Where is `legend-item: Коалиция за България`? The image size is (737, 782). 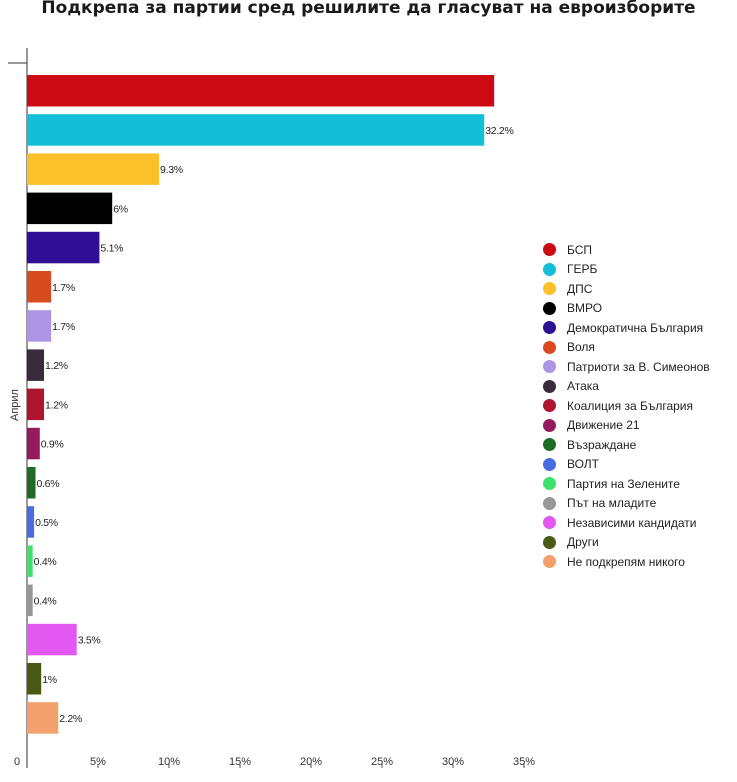 legend-item: Коалиция за България is located at coordinates (626, 406).